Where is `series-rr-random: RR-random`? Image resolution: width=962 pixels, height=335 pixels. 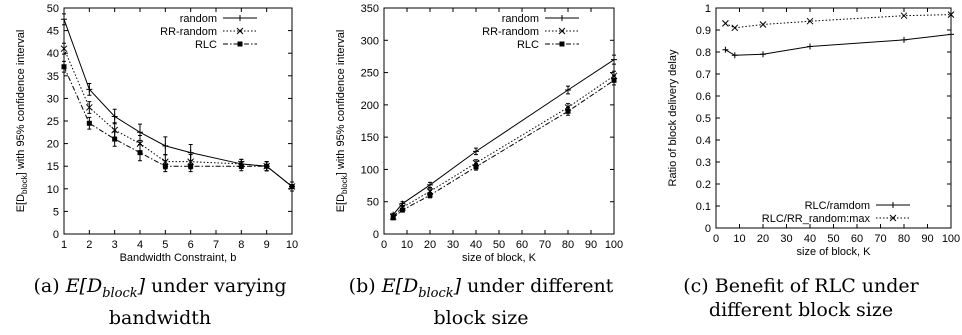
series-rr-random: RR-random is located at coordinates (503, 123).